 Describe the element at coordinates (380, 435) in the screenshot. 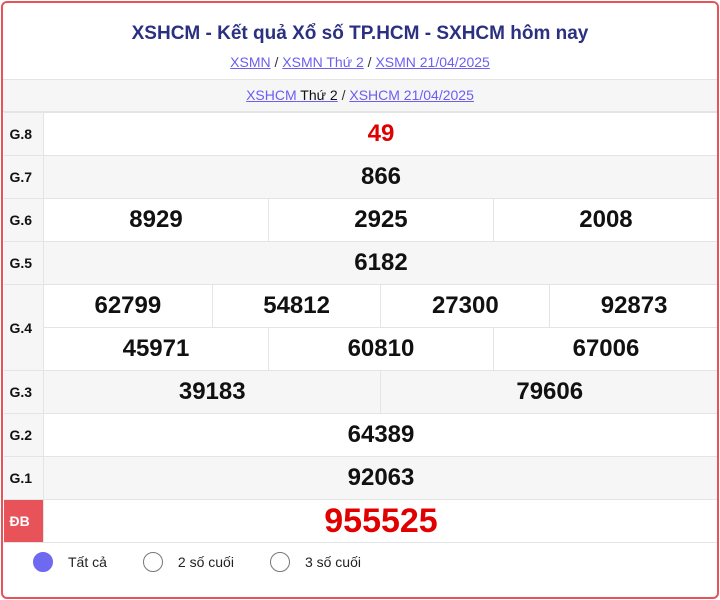

I see `prize-number: 64389` at that location.